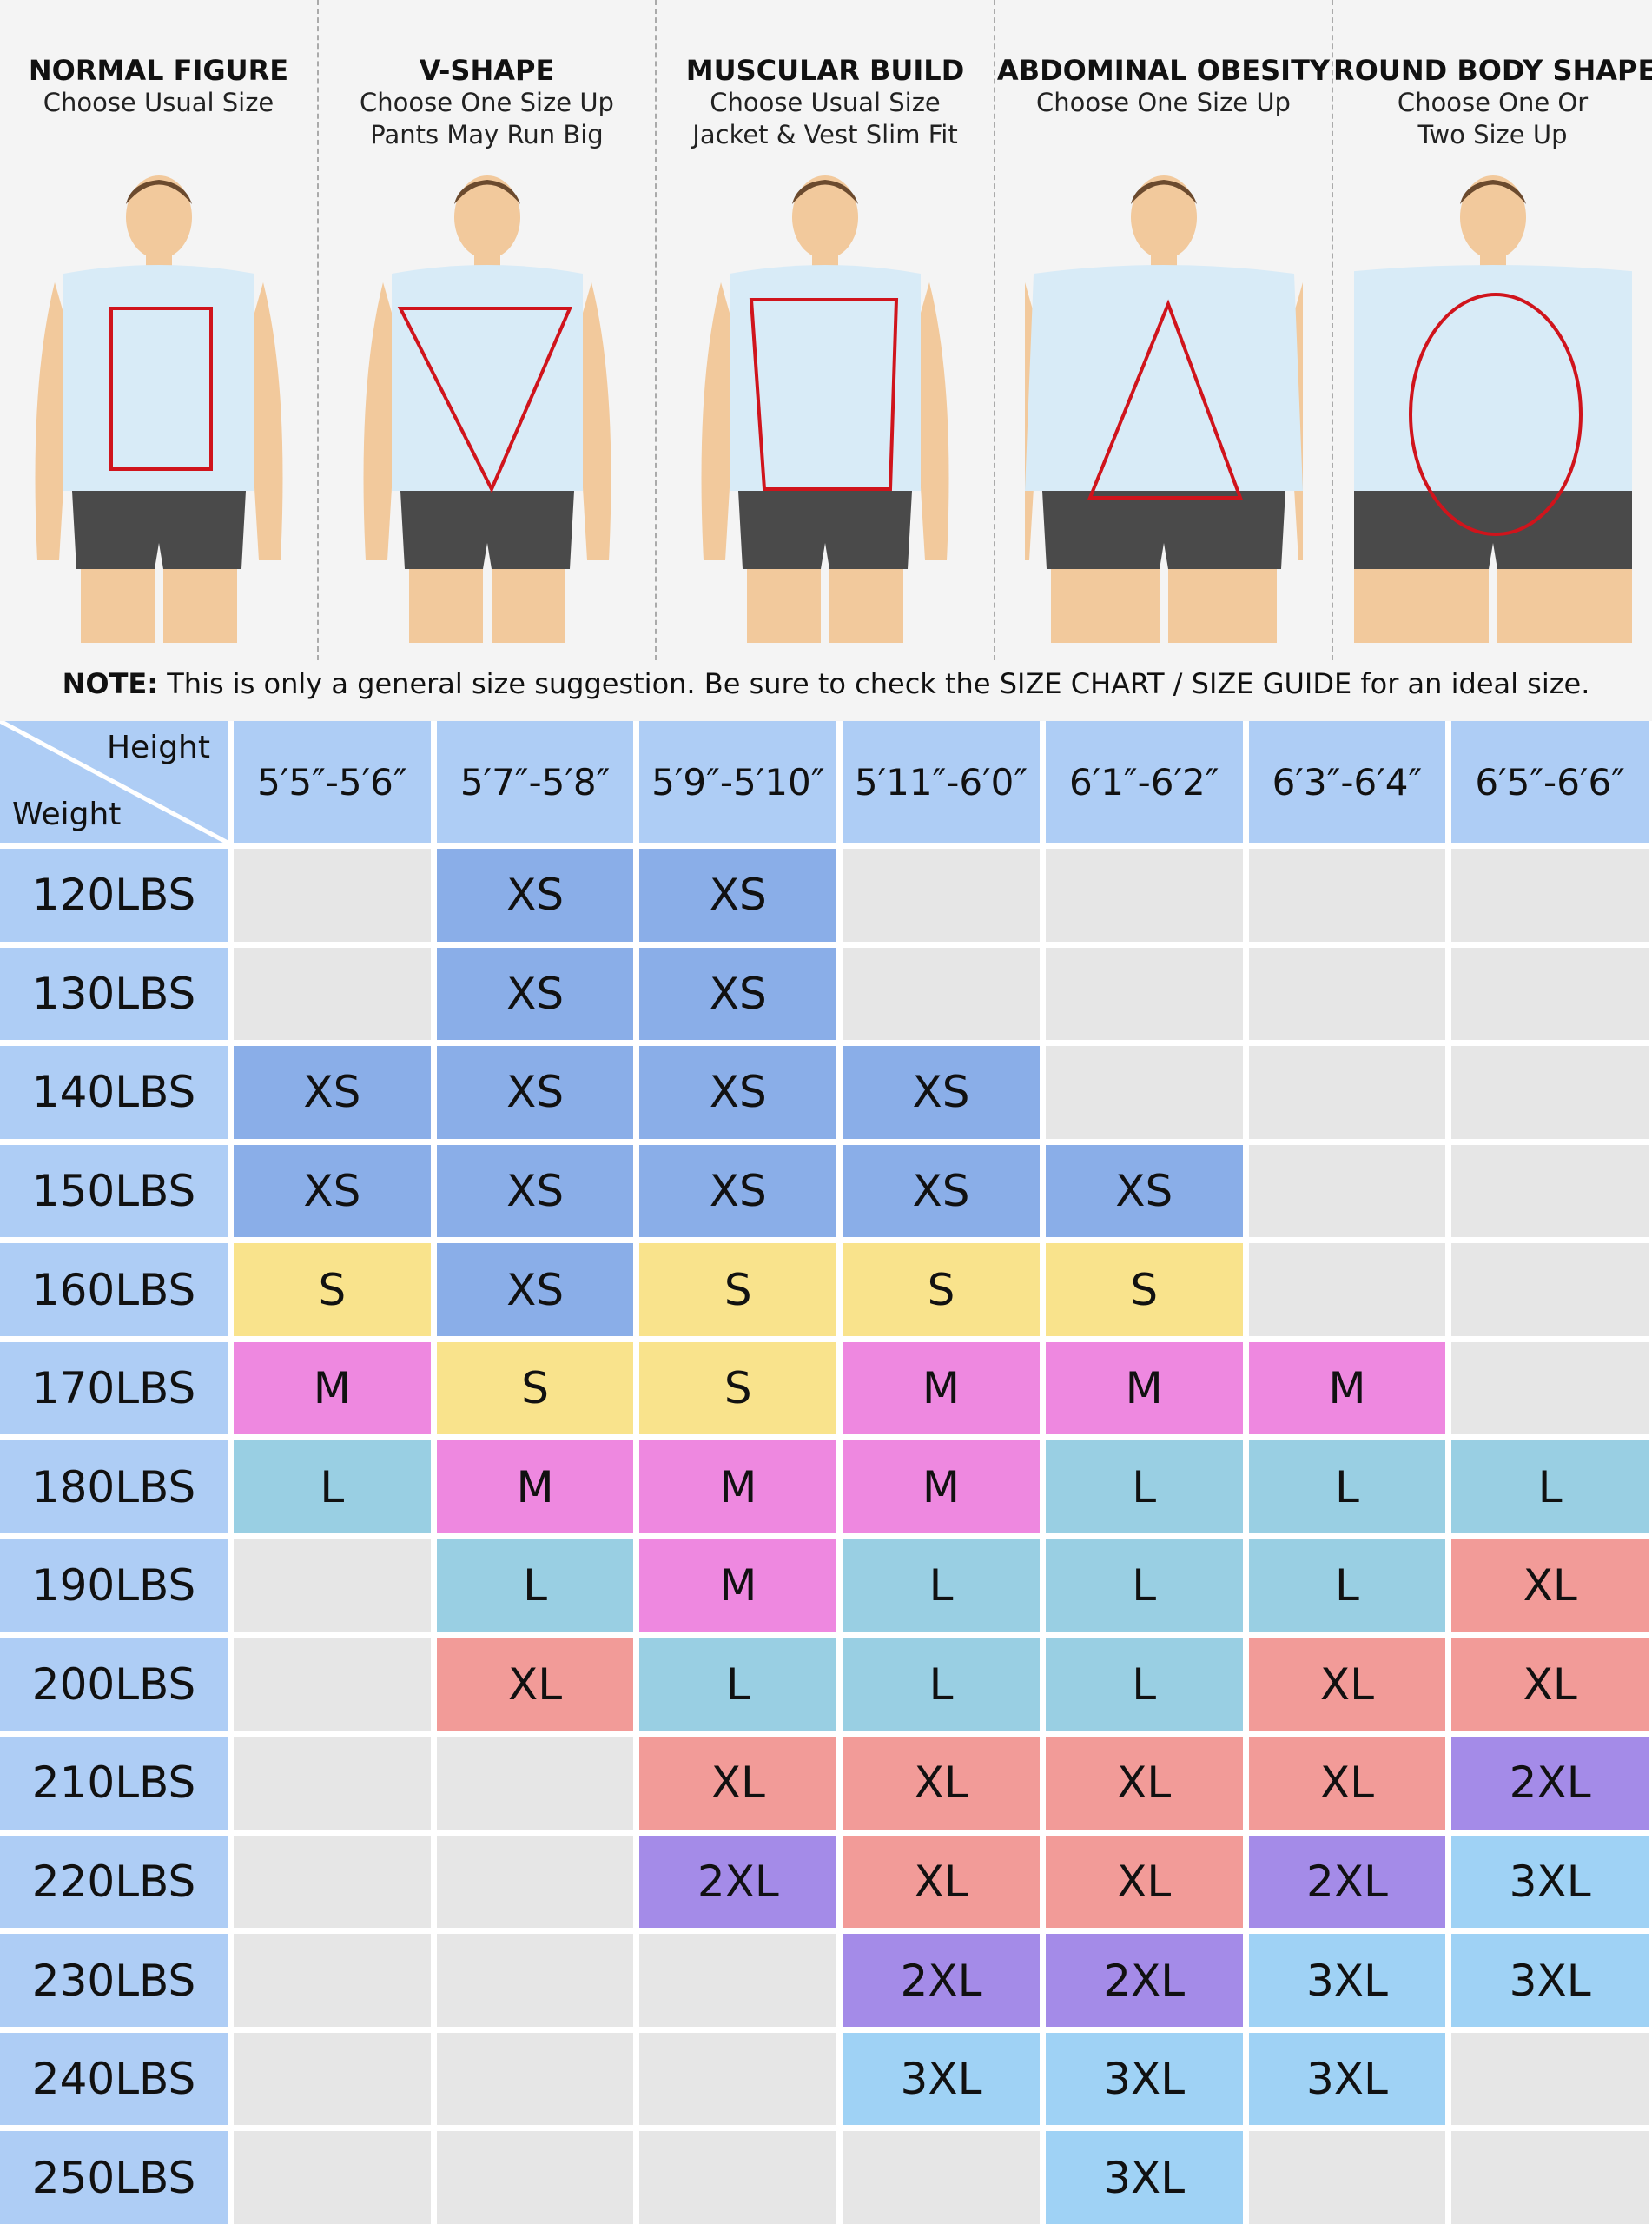 The image size is (1652, 2224). I want to click on height-header: 6′1″-6′2″, so click(1144, 782).